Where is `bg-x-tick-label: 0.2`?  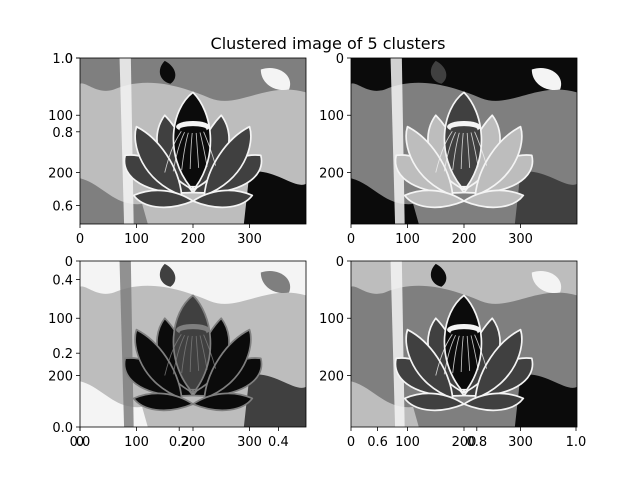
bg-x-tick-label: 0.2 is located at coordinates (179, 442).